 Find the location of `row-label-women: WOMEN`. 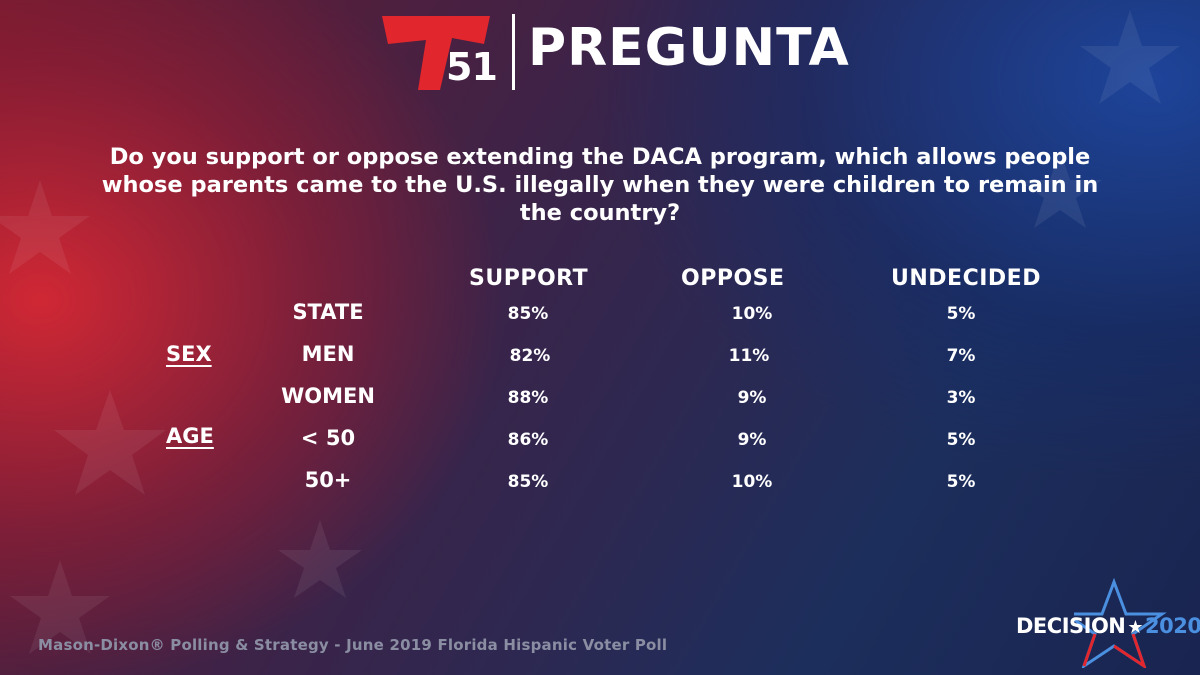

row-label-women: WOMEN is located at coordinates (328, 396).